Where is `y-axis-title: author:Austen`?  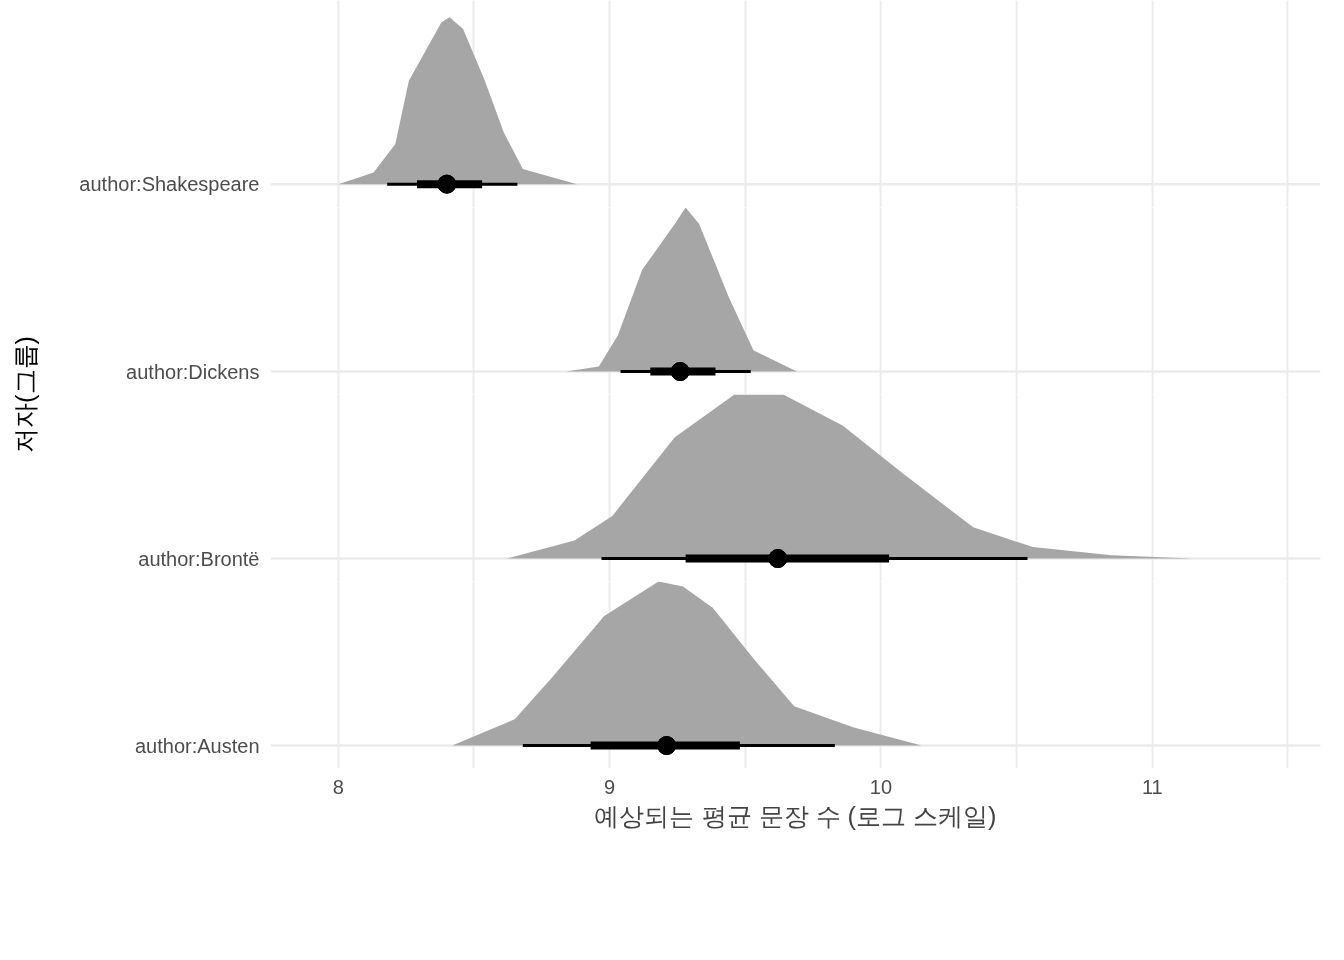 y-axis-title: author:Austen is located at coordinates (197, 745).